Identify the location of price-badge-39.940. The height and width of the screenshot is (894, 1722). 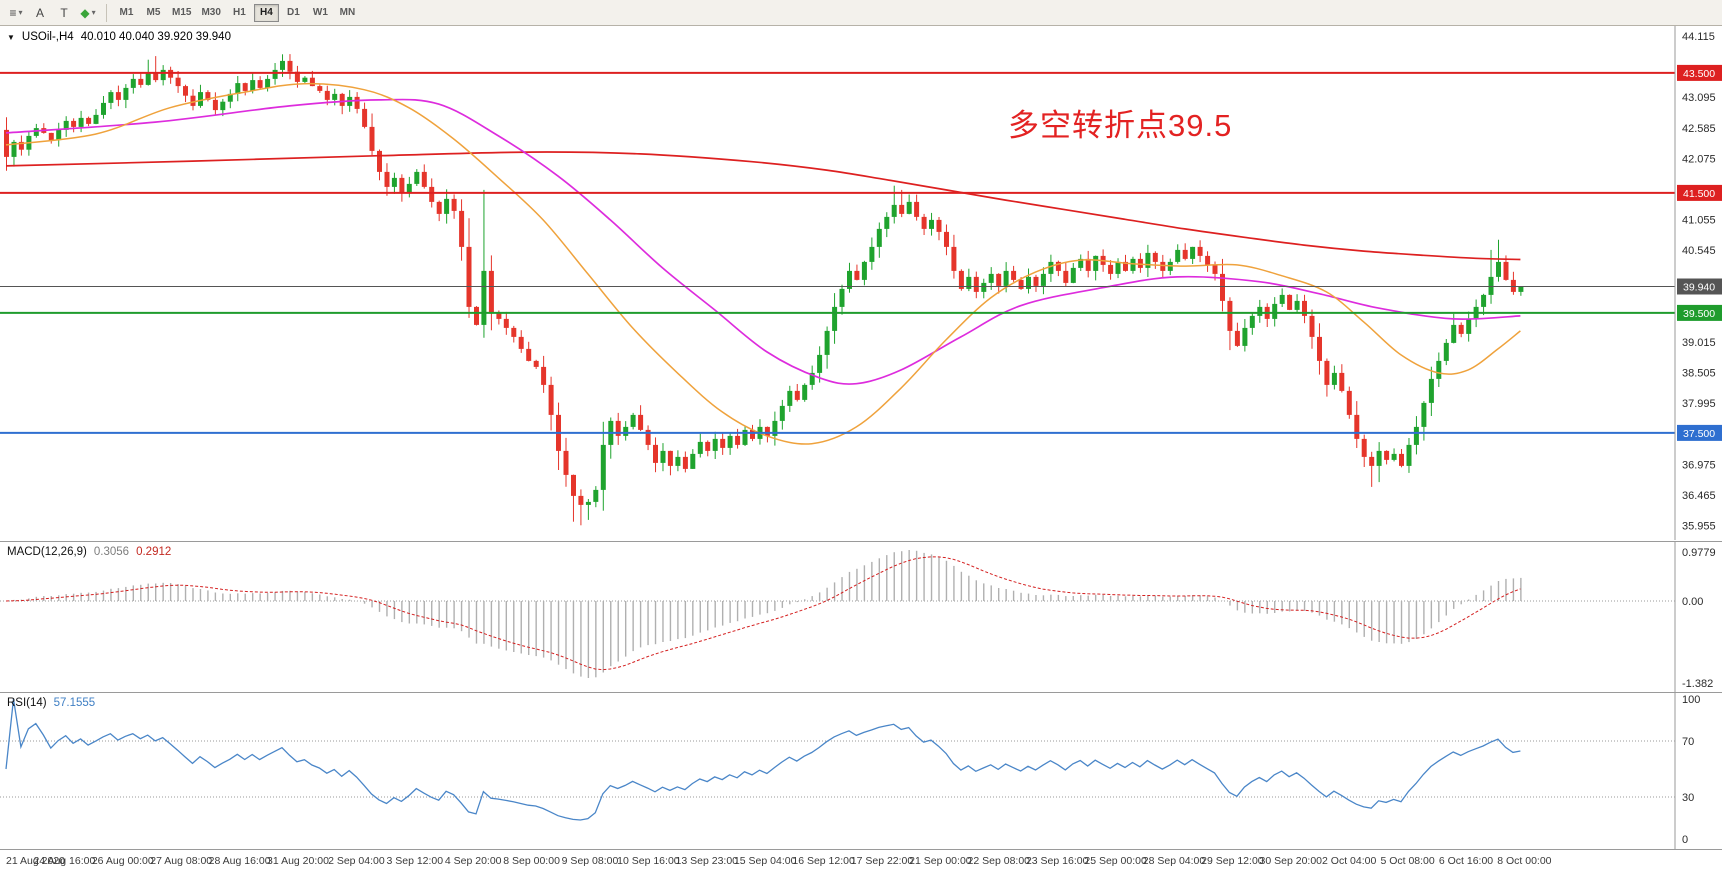
(1699, 286).